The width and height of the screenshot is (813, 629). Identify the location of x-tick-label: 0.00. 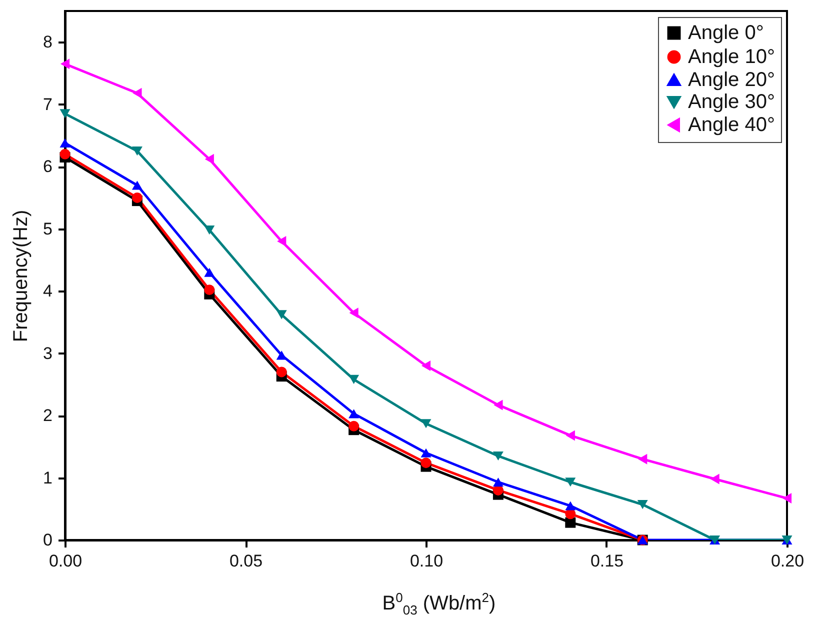
(65, 561).